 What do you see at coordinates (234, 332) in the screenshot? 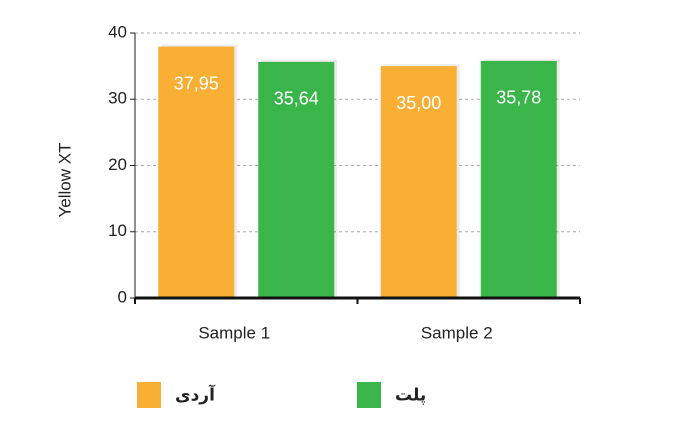
I see `x-tick-label: Sample 1` at bounding box center [234, 332].